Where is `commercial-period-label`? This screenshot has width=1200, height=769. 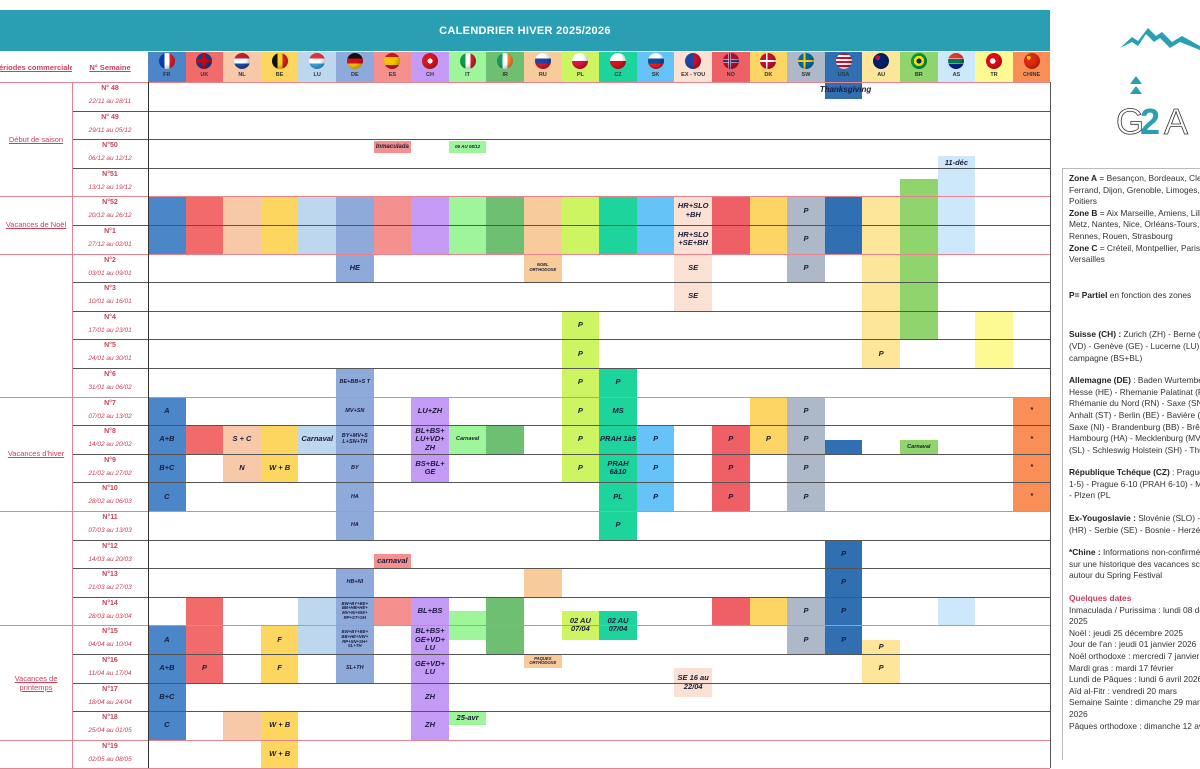 commercial-period-label is located at coordinates (36, 325).